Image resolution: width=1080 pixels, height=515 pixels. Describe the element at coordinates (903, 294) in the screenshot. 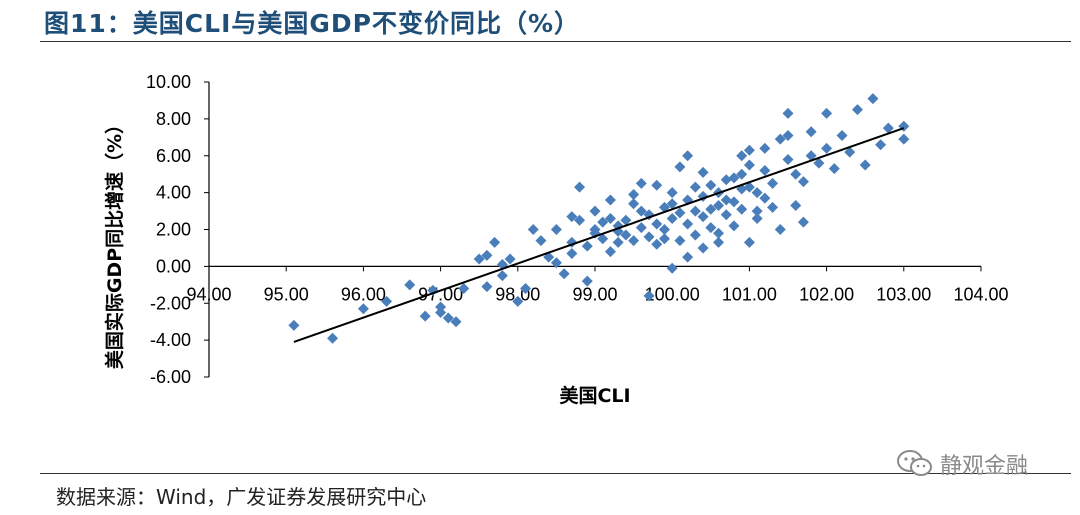

I see `x-tick-label: 103.00` at that location.